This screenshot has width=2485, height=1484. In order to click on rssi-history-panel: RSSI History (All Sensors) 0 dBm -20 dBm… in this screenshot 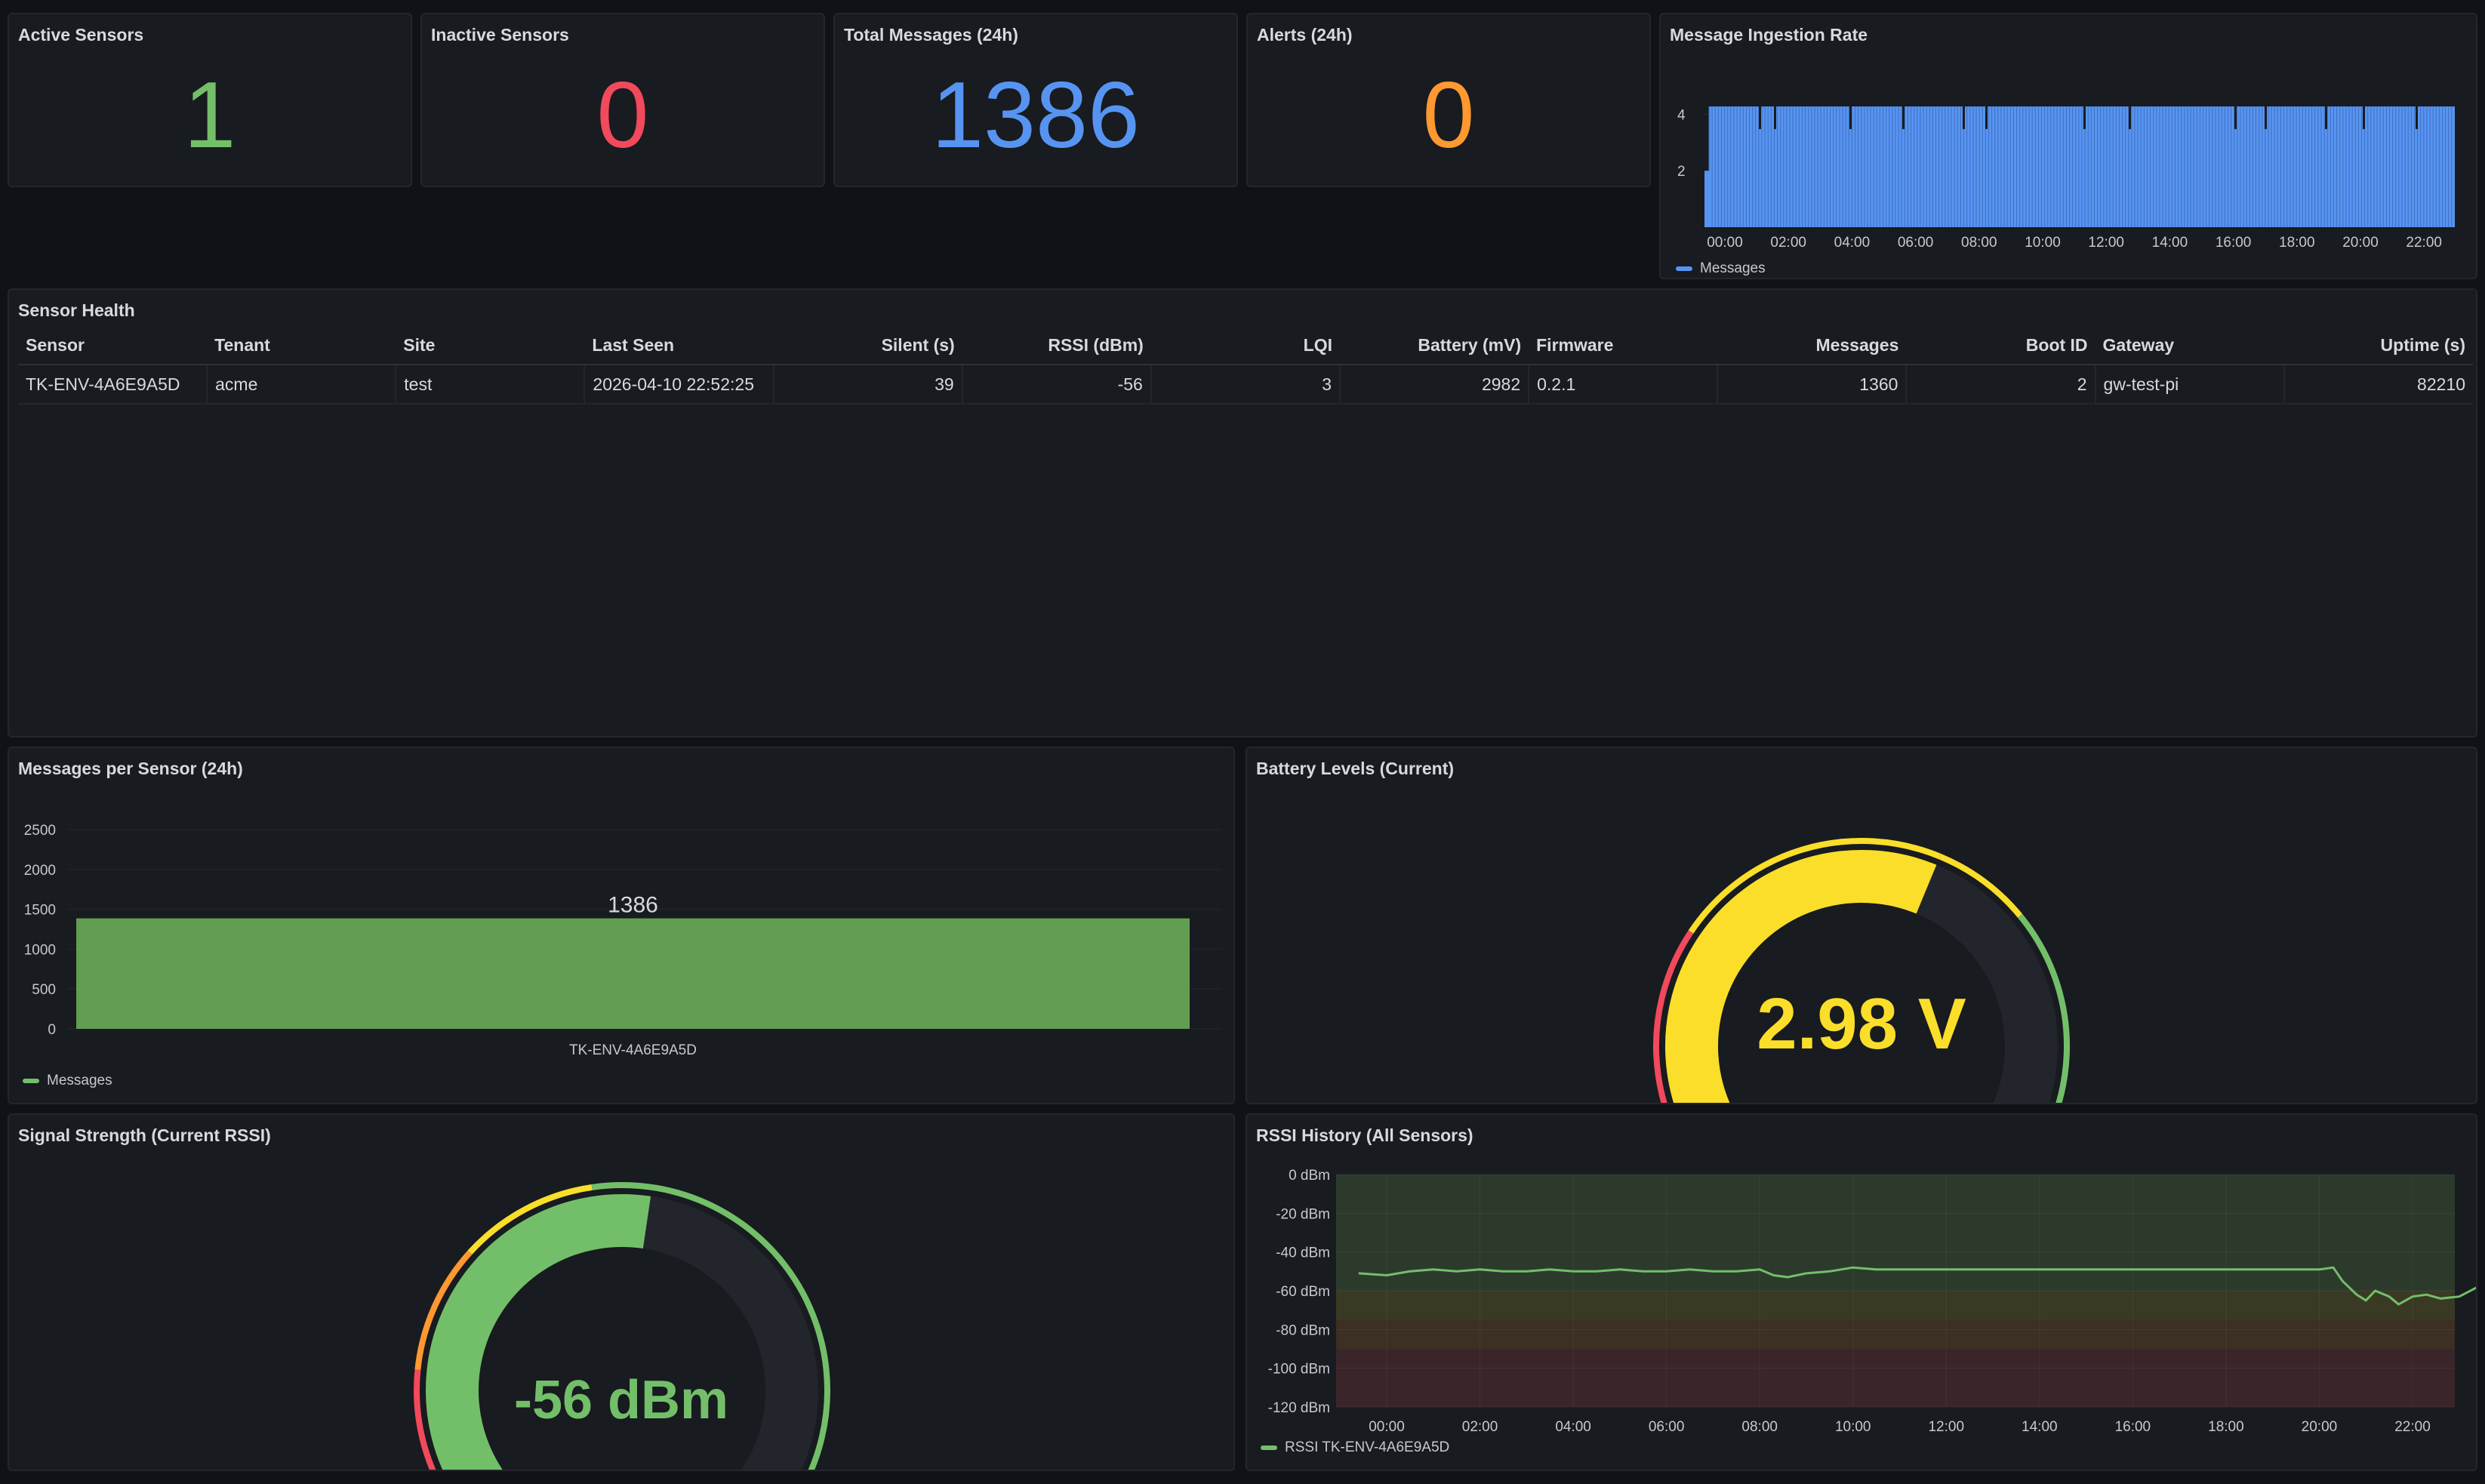, I will do `click(1862, 1292)`.